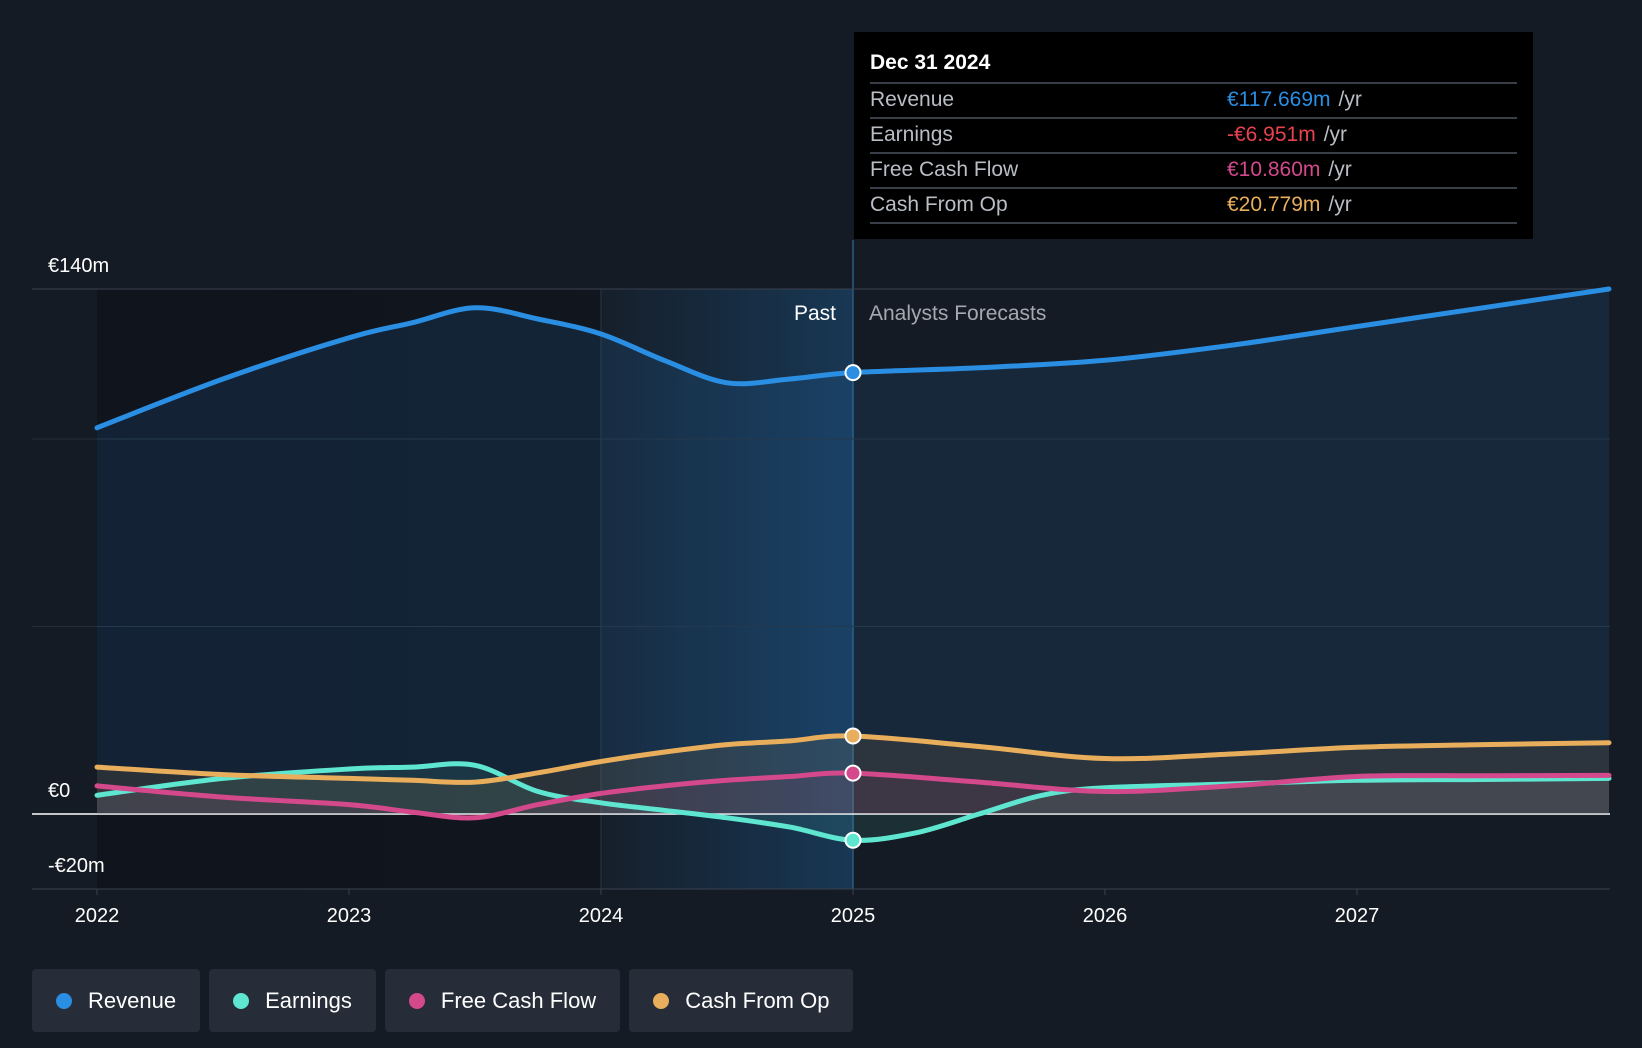  What do you see at coordinates (1274, 169) in the screenshot?
I see `tooltip-value: €10.860m` at bounding box center [1274, 169].